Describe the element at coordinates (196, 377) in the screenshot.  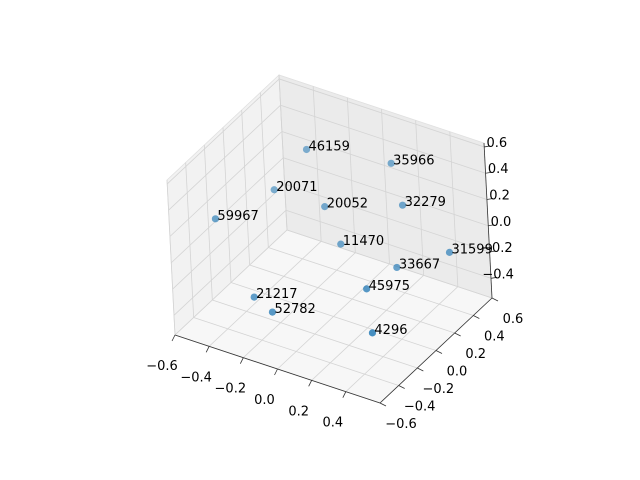
I see `x-tick-label: −0.4` at that location.